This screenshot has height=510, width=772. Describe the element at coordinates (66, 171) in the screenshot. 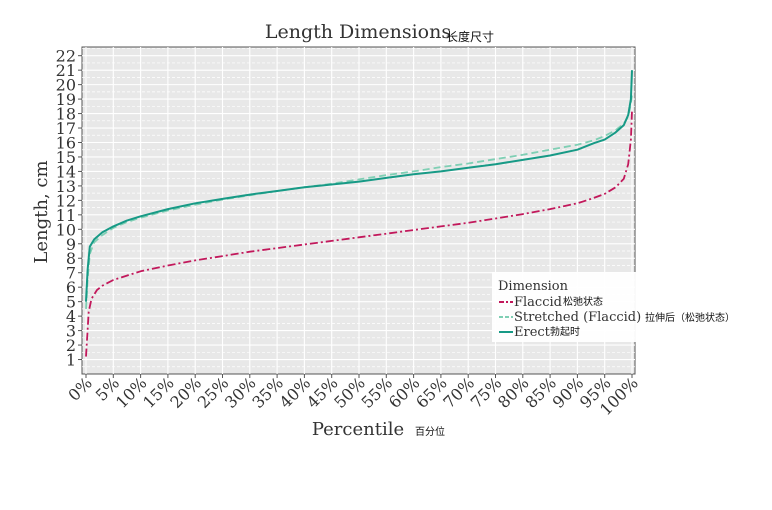

I see `y-tick-label: 14` at that location.